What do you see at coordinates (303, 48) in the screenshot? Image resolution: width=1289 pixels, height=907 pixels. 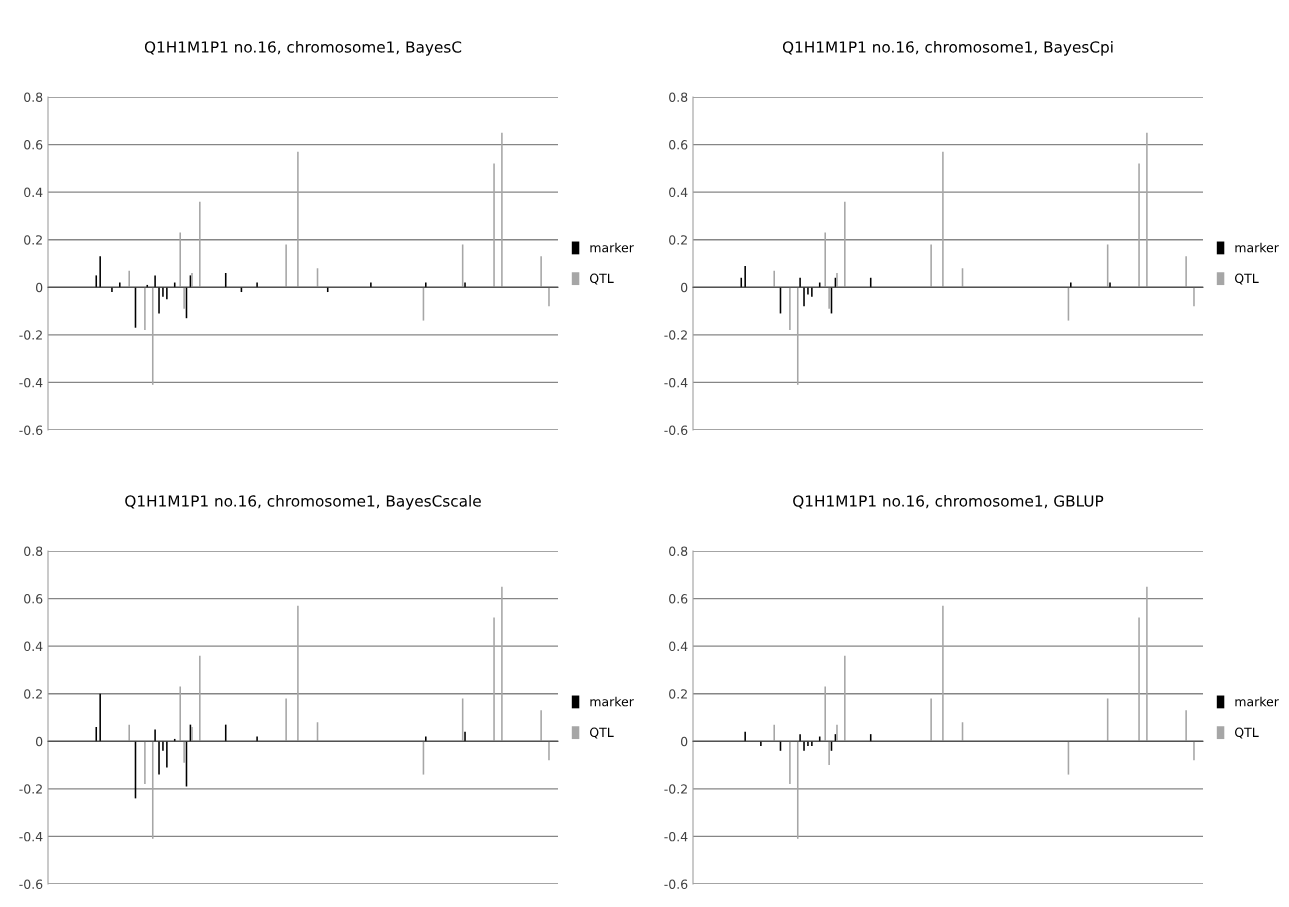 I see `chart-title: Q1H1M1P1 no.16, chromosome1, BayesC` at bounding box center [303, 48].